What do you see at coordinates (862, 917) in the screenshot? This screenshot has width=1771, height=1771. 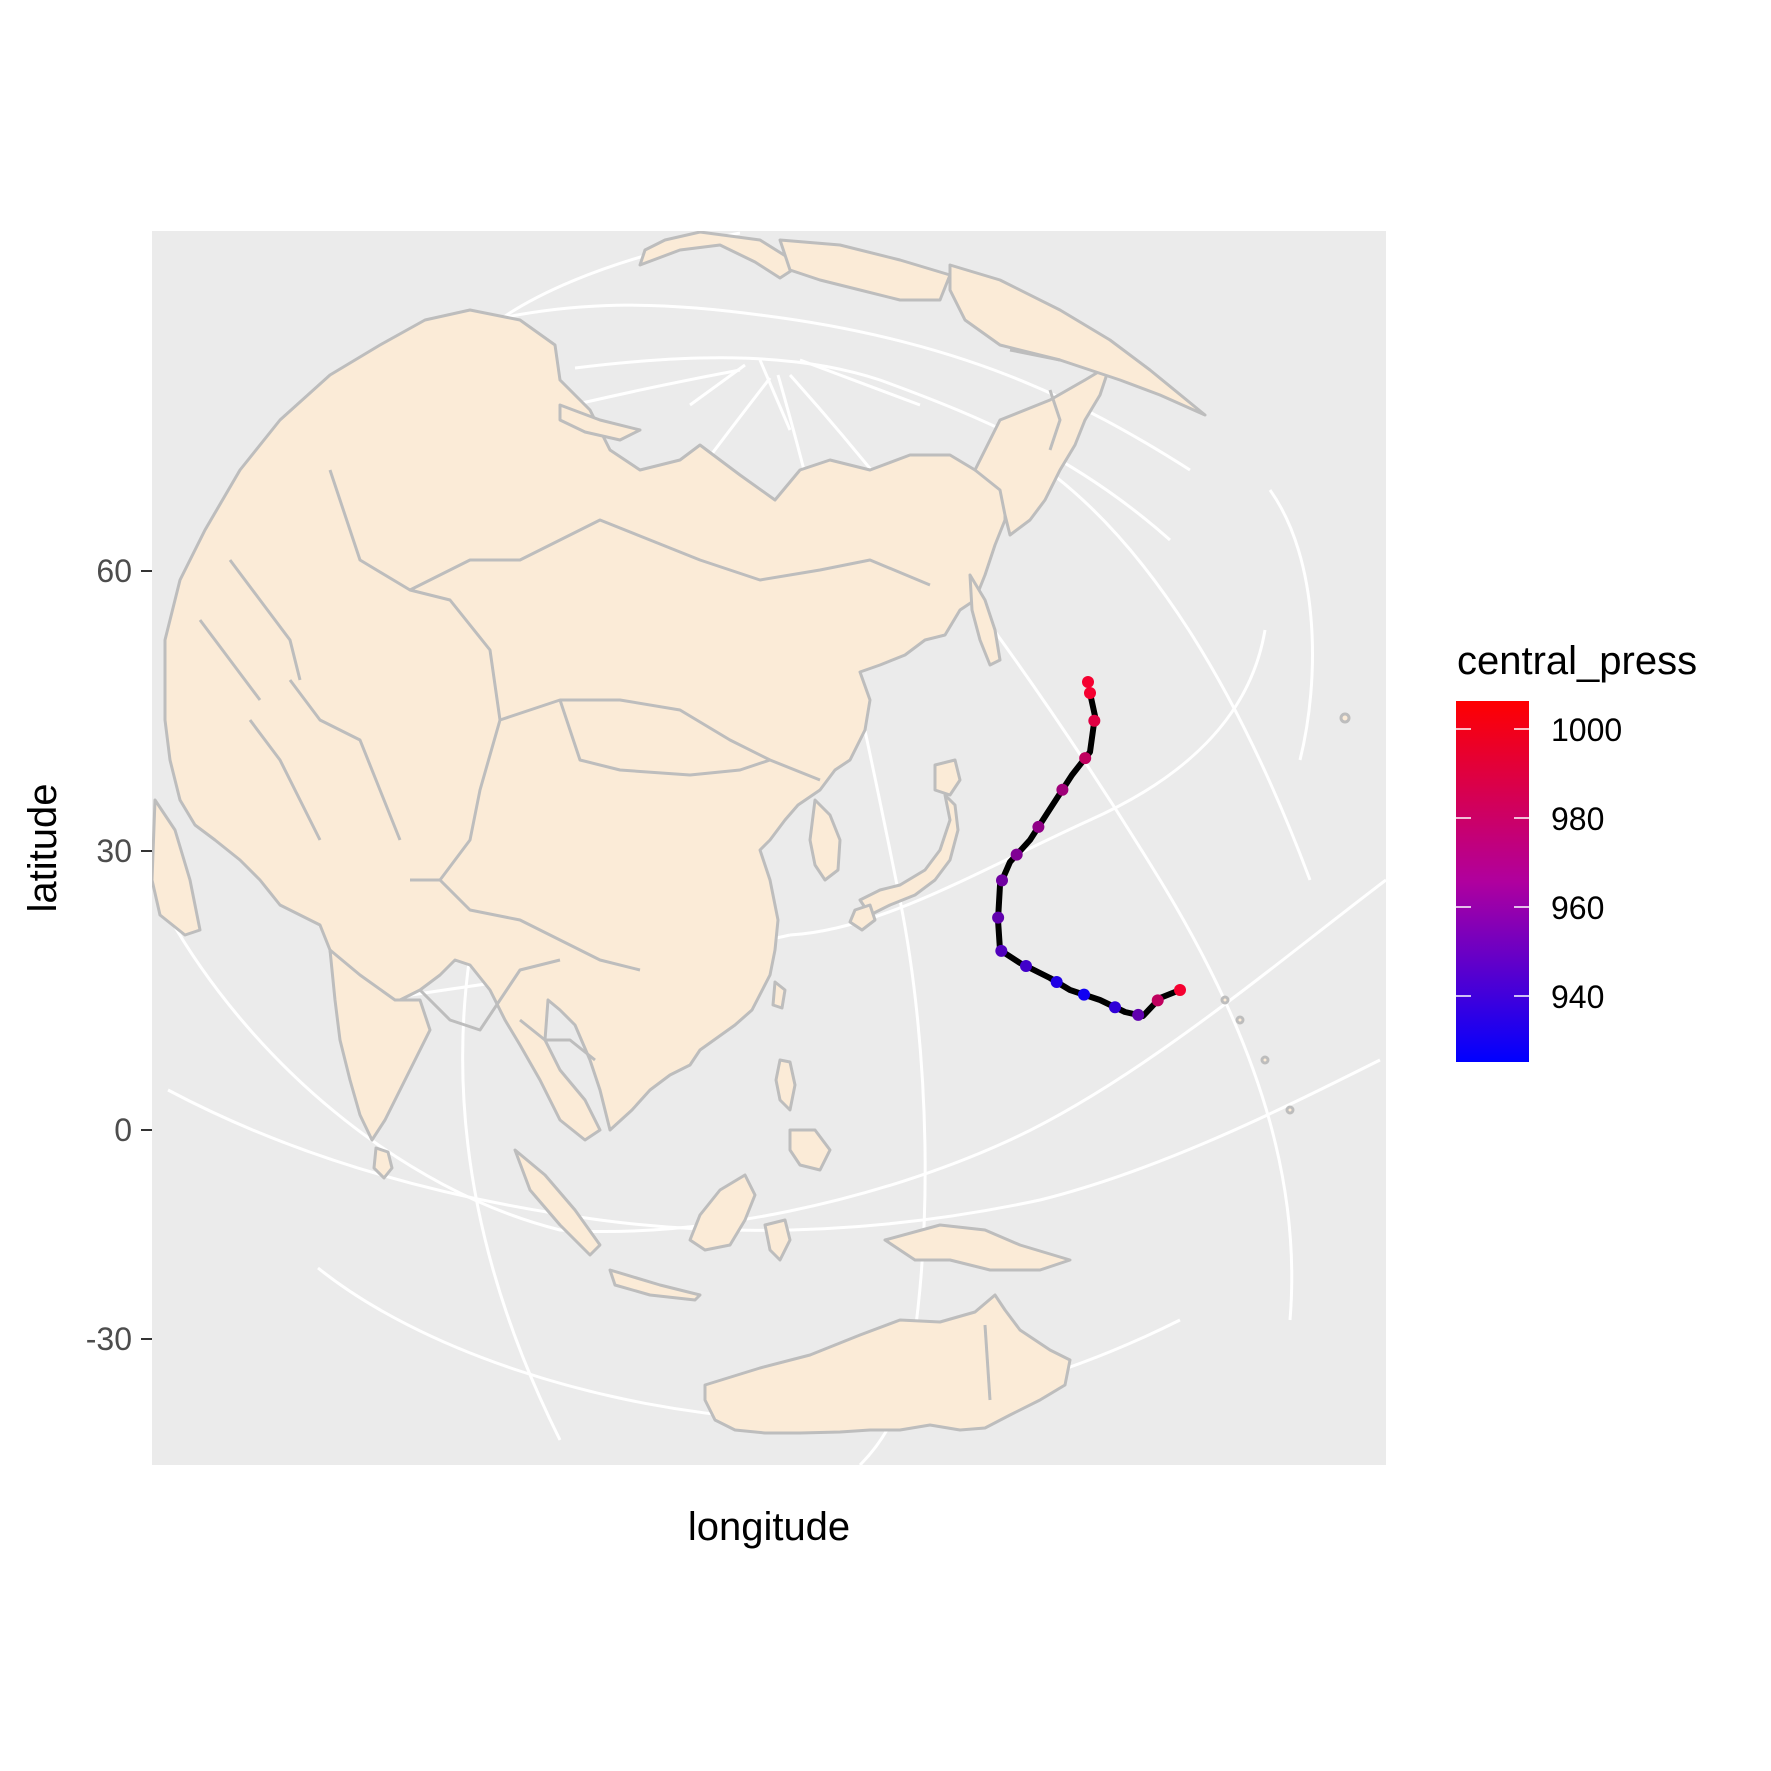 I see `landmass-japan-kyushu` at bounding box center [862, 917].